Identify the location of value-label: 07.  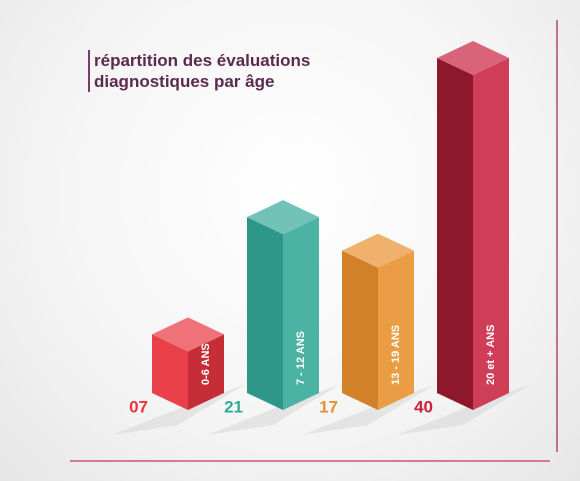
(138, 406).